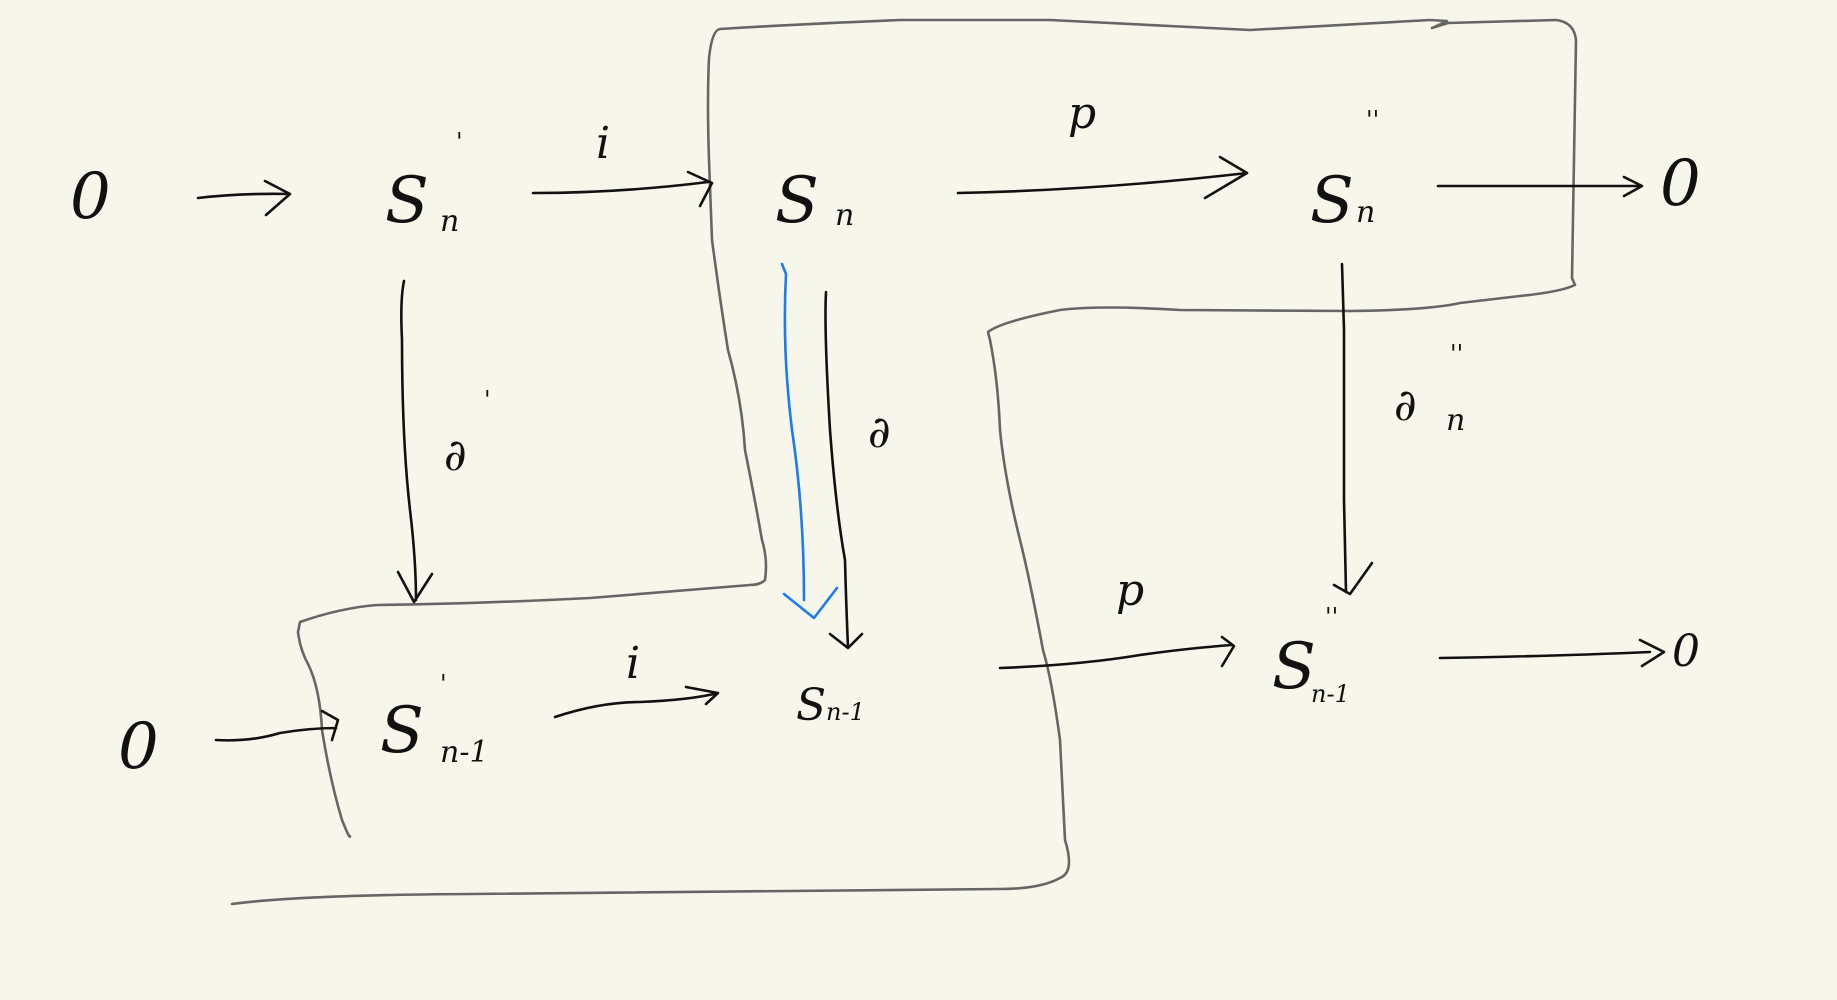 This screenshot has width=1837, height=1000. What do you see at coordinates (636, 702) in the screenshot?
I see `arrow-i-bottom` at bounding box center [636, 702].